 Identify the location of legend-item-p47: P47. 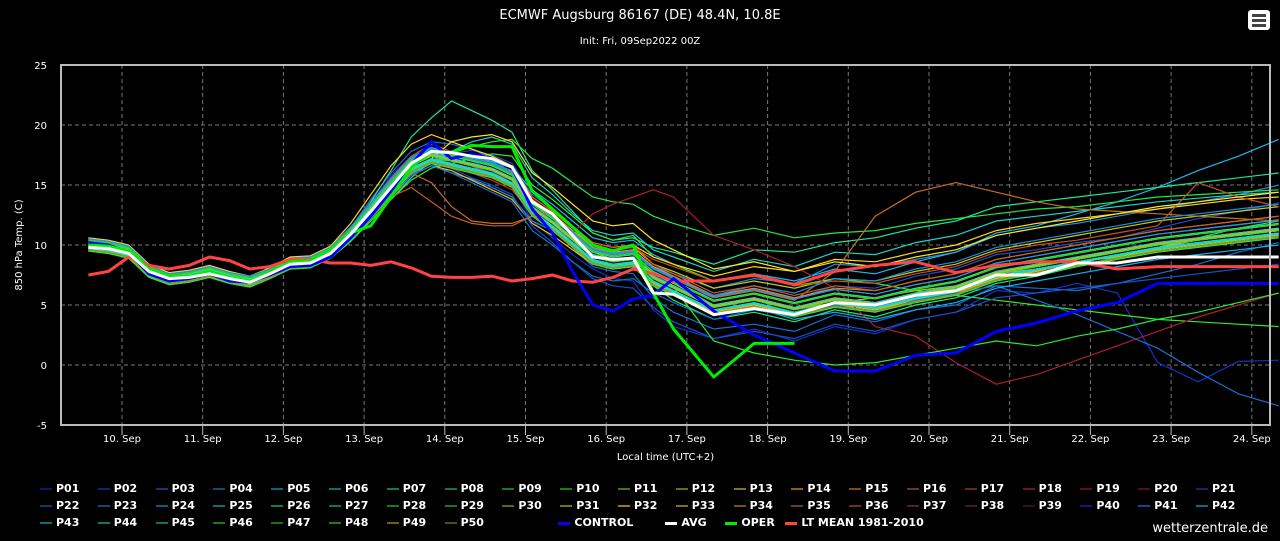
(291, 522).